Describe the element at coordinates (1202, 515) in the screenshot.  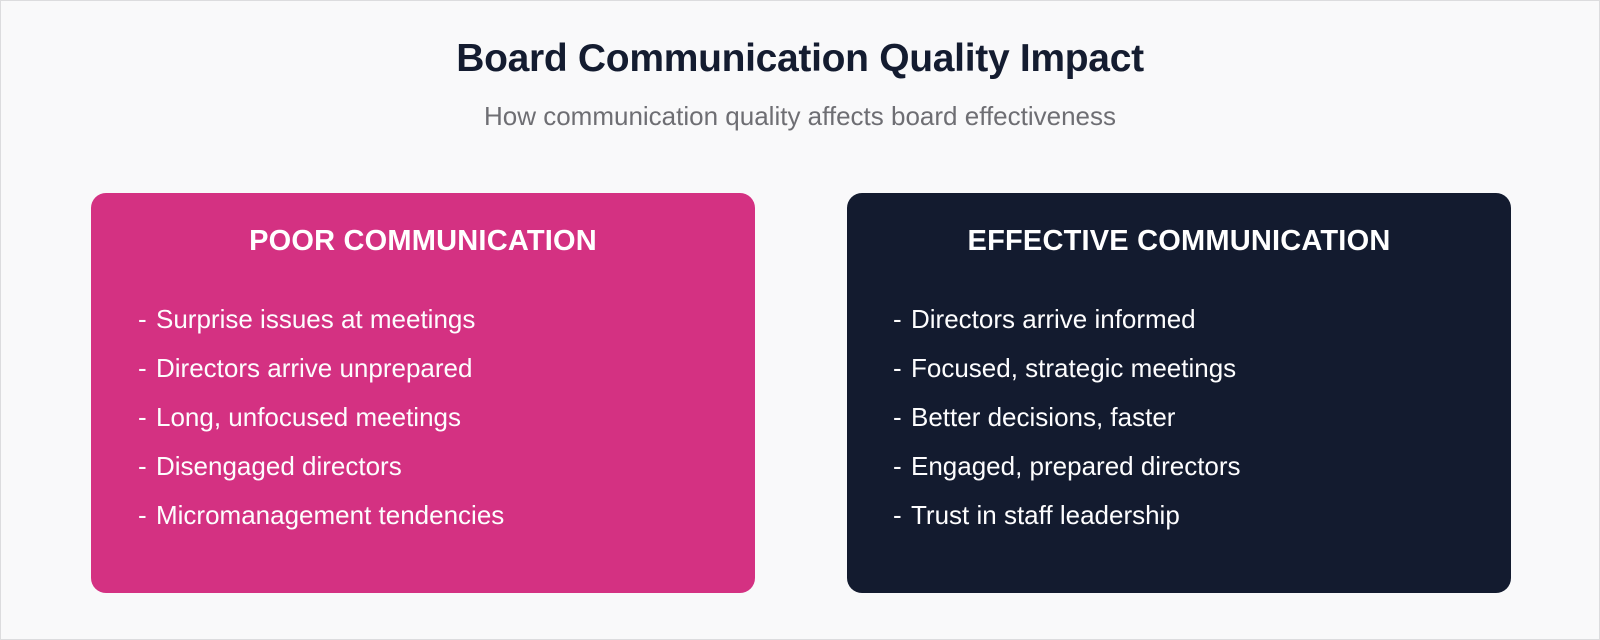
I see `list-item: - Trust in staff leadership` at that location.